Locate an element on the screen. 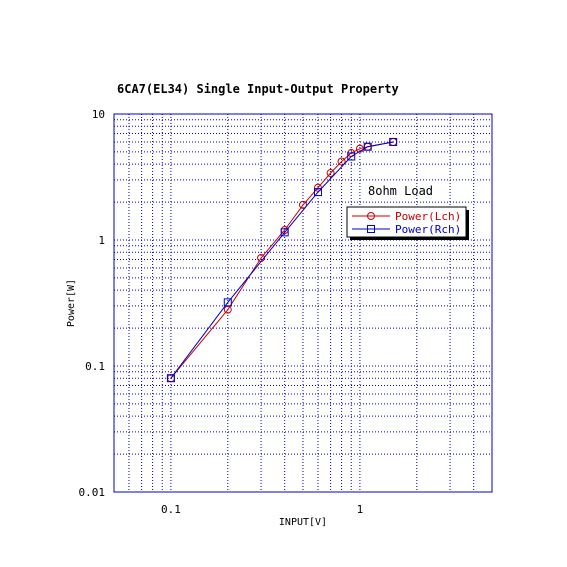 Image resolution: width=567 pixels, height=567 pixels. y-tick-label: 0.1 is located at coordinates (95, 366).